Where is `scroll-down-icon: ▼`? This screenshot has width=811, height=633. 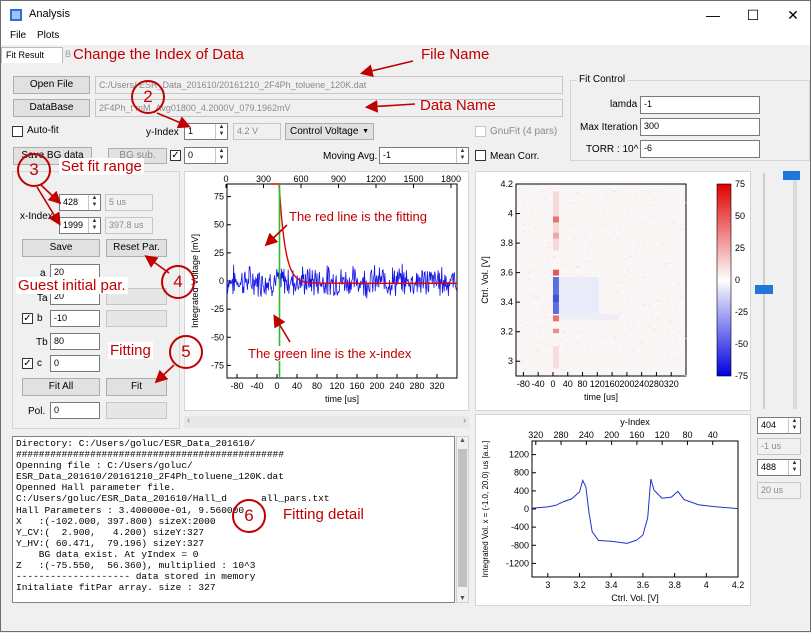 scroll-down-icon: ▼ is located at coordinates (462, 598).